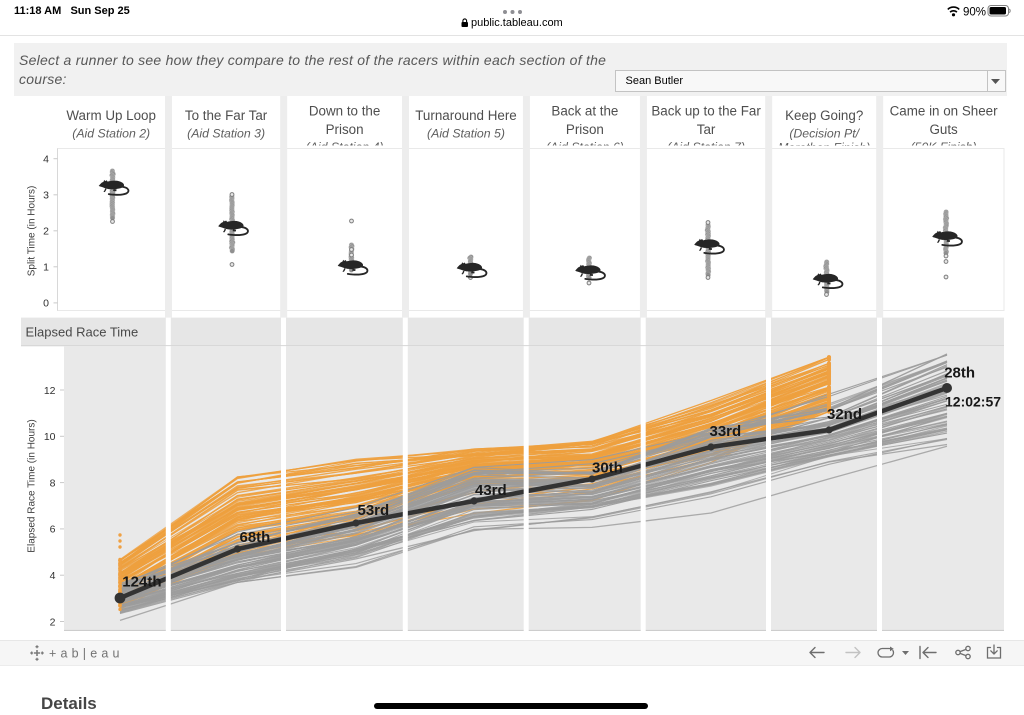 The height and width of the screenshot is (715, 1024). Describe the element at coordinates (141, 582) in the screenshot. I see `svg-text: 124th` at that location.